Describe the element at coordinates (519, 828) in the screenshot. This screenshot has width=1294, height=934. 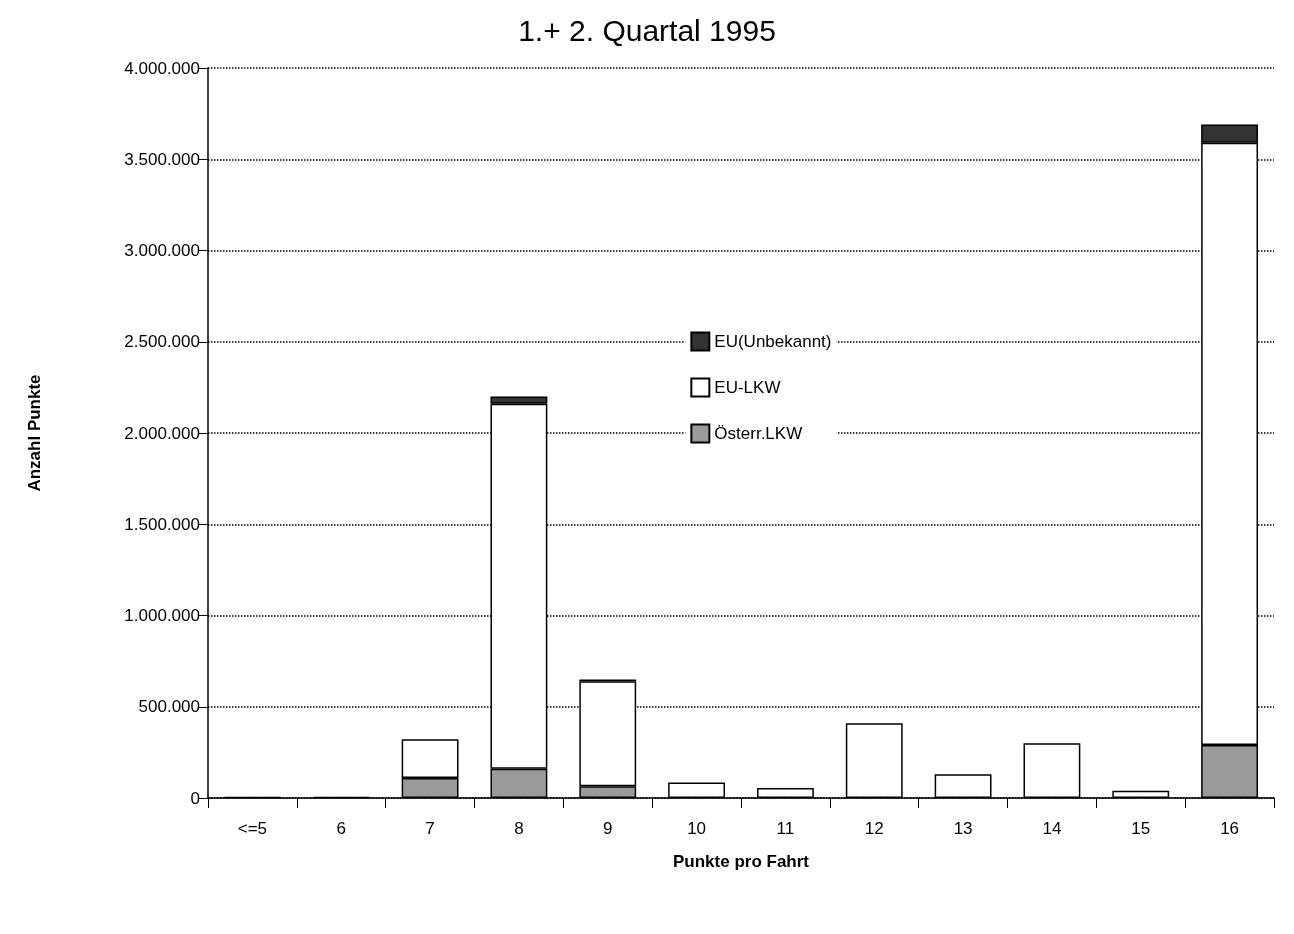
I see `x-tick-label: 8` at that location.